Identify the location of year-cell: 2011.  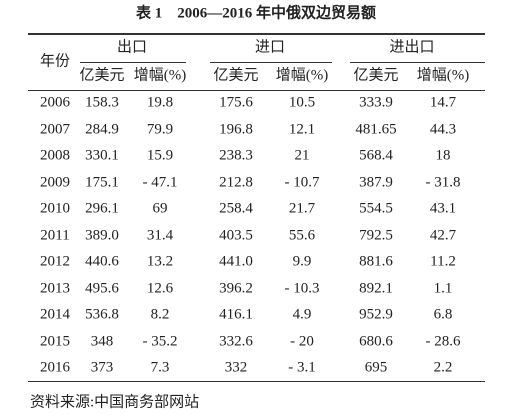
(55, 235).